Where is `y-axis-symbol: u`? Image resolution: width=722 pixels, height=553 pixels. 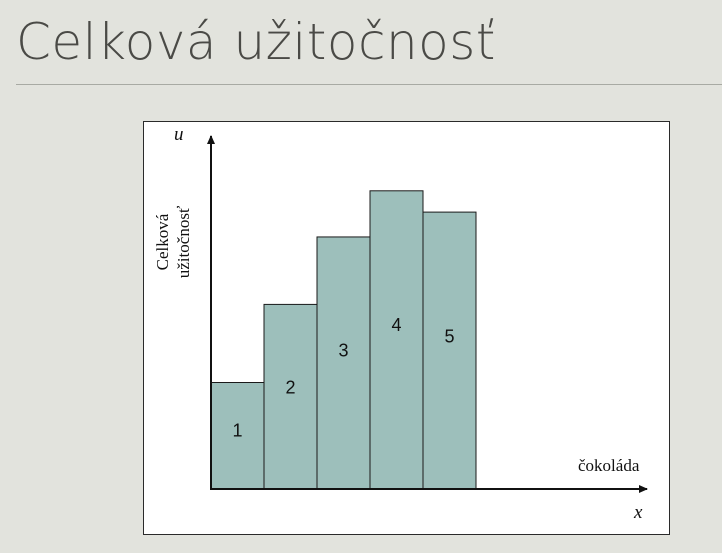
y-axis-symbol: u is located at coordinates (179, 134).